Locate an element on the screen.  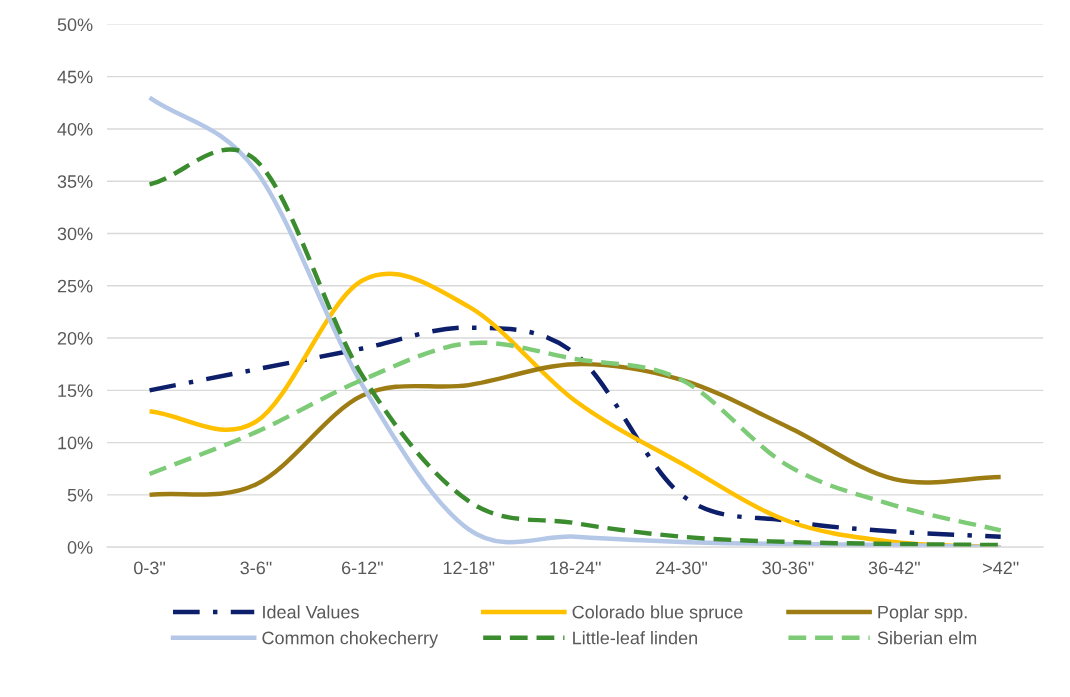
y-tick-label: 30% is located at coordinates (75, 234).